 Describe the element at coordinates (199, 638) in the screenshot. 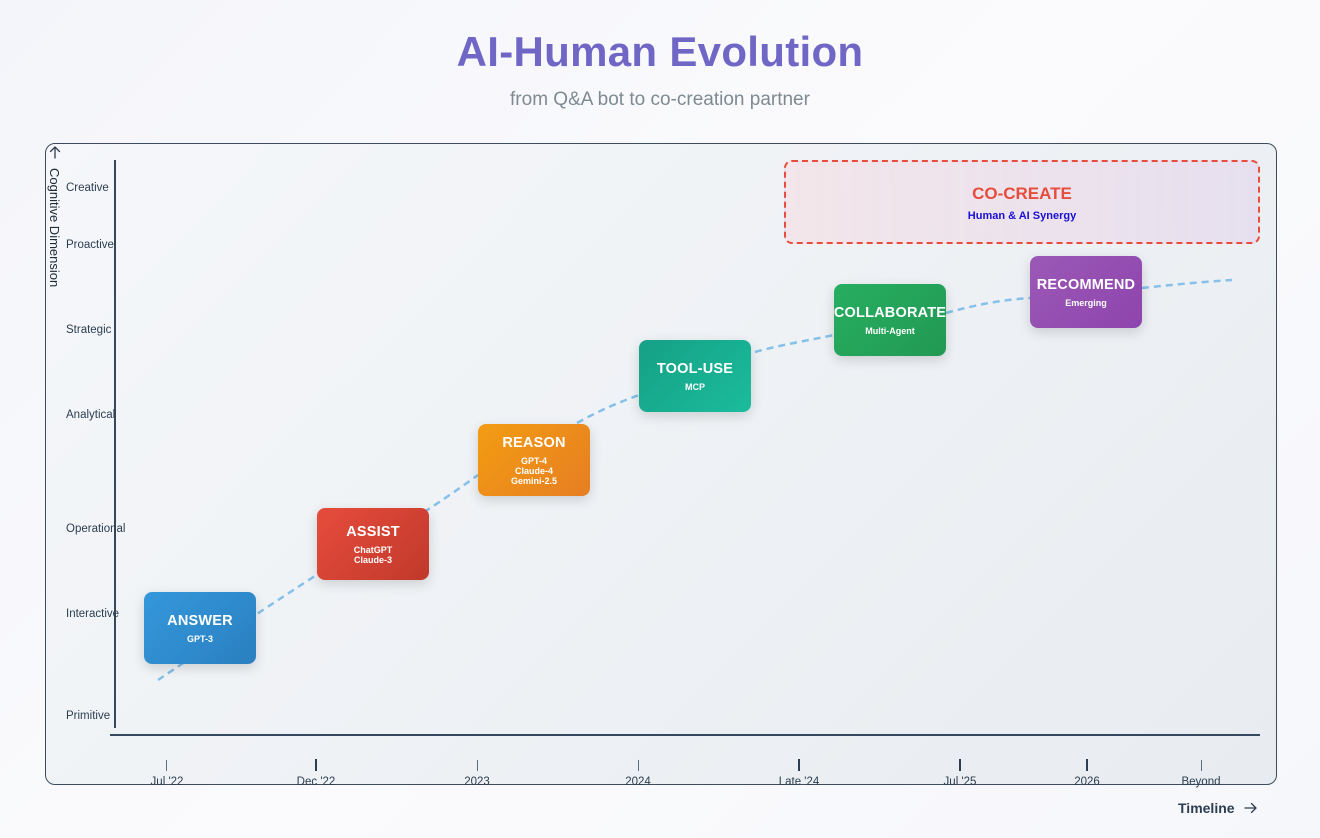

I see `stage-detail: GPT-3` at that location.